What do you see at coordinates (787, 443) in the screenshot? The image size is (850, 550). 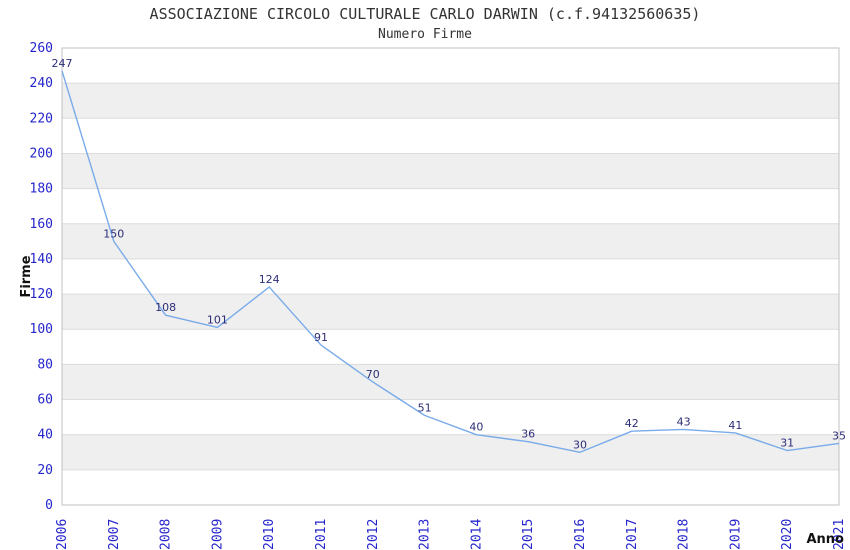 I see `data-point-label: 31` at bounding box center [787, 443].